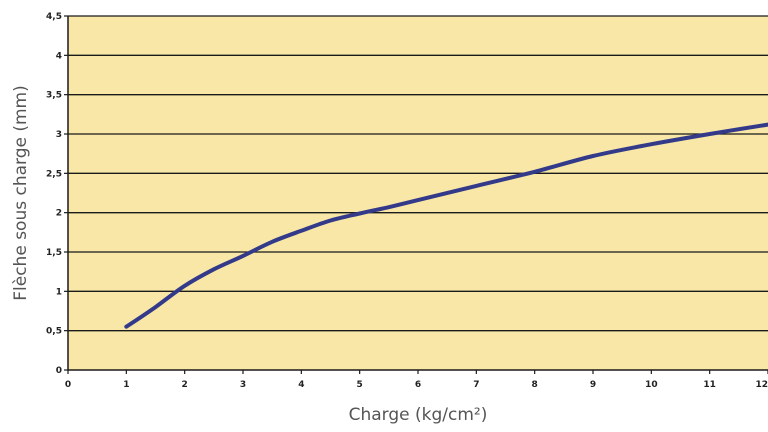  What do you see at coordinates (185, 385) in the screenshot?
I see `x-tick-label: 2` at bounding box center [185, 385].